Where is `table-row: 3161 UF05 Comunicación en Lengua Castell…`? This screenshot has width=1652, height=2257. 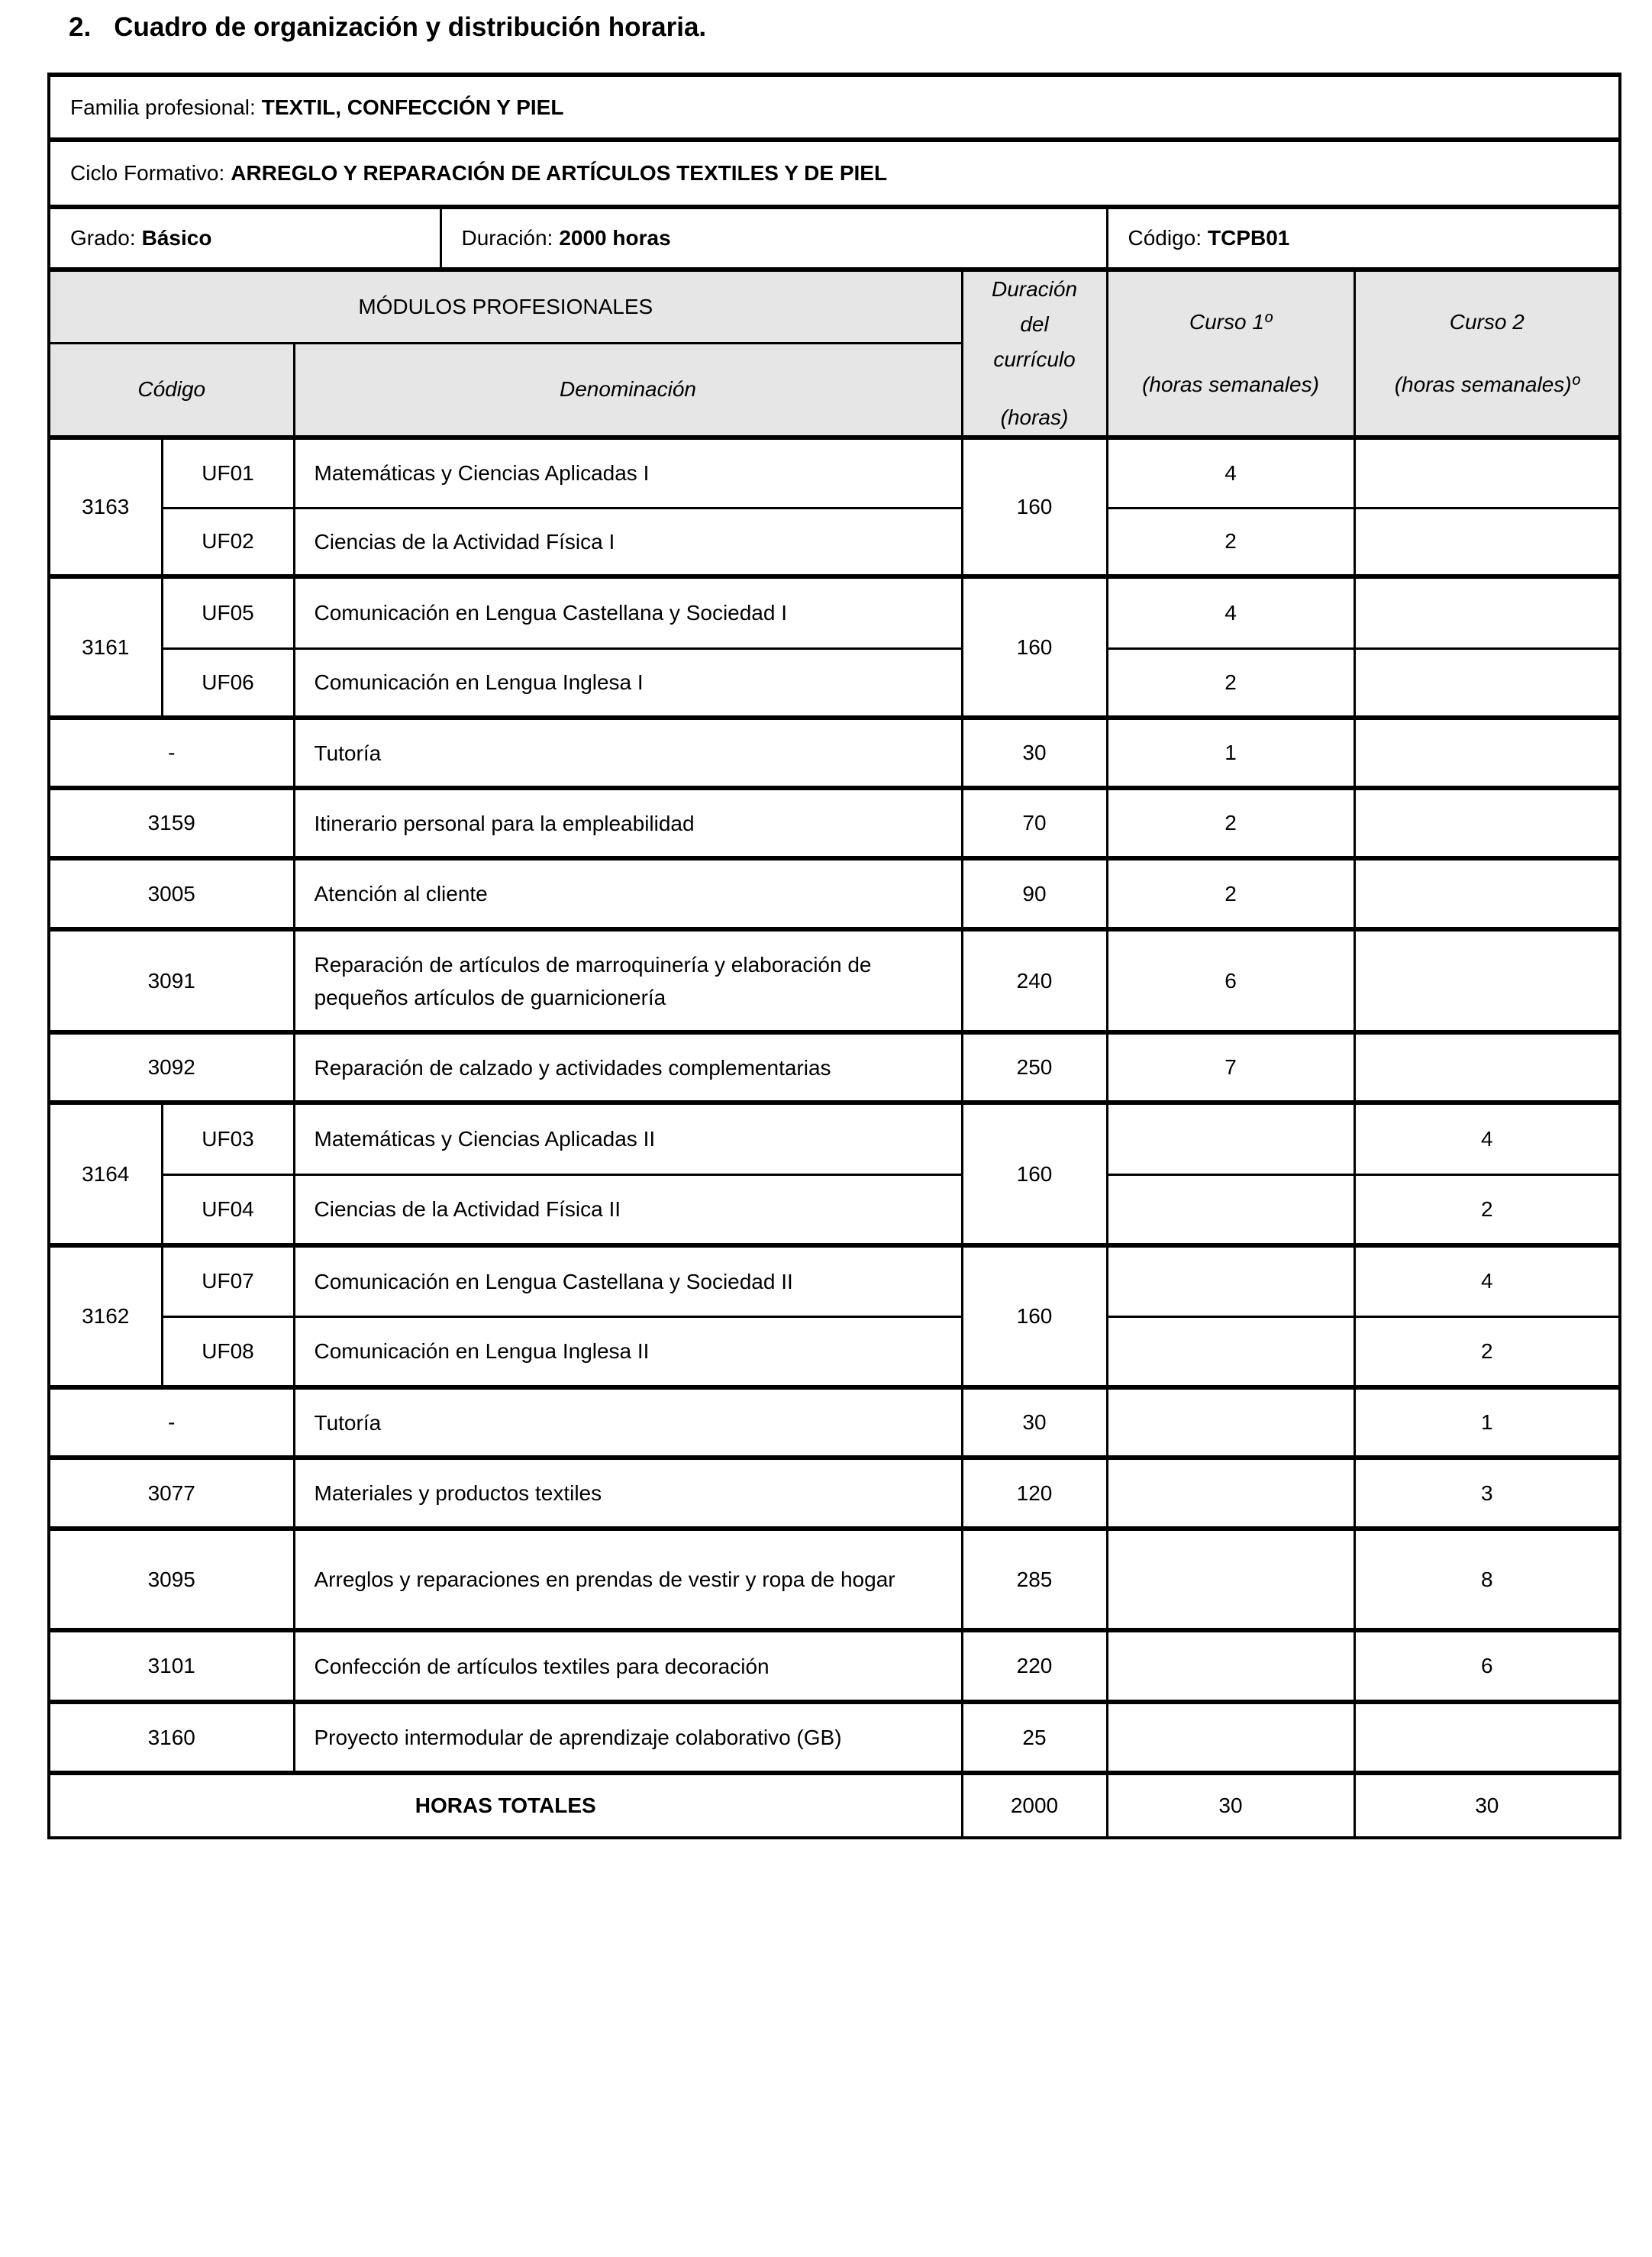
table-row: 3161 UF05 Comunicación en Lengua Castell… is located at coordinates (834, 647).